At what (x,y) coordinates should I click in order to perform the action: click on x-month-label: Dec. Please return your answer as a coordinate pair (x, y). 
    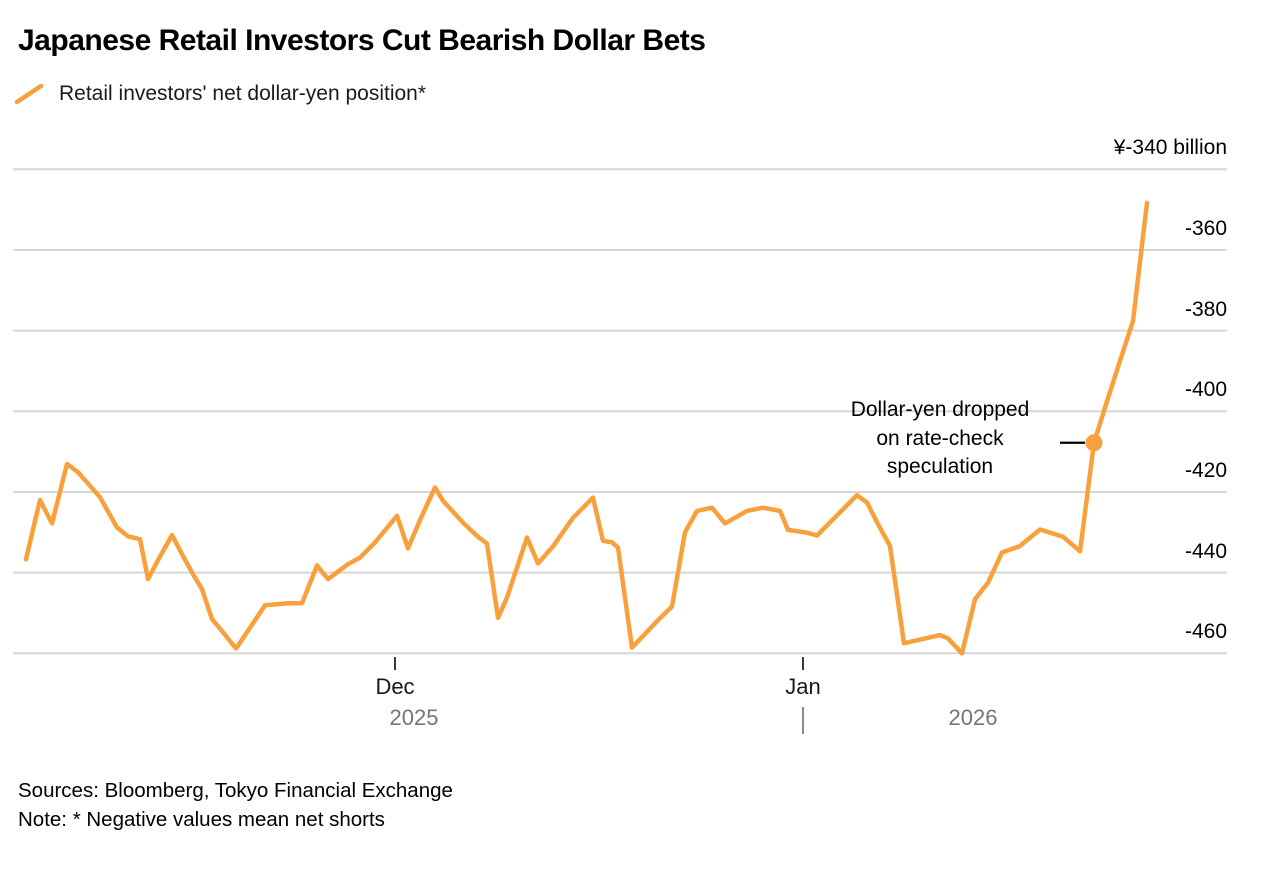
    Looking at the image, I should click on (395, 686).